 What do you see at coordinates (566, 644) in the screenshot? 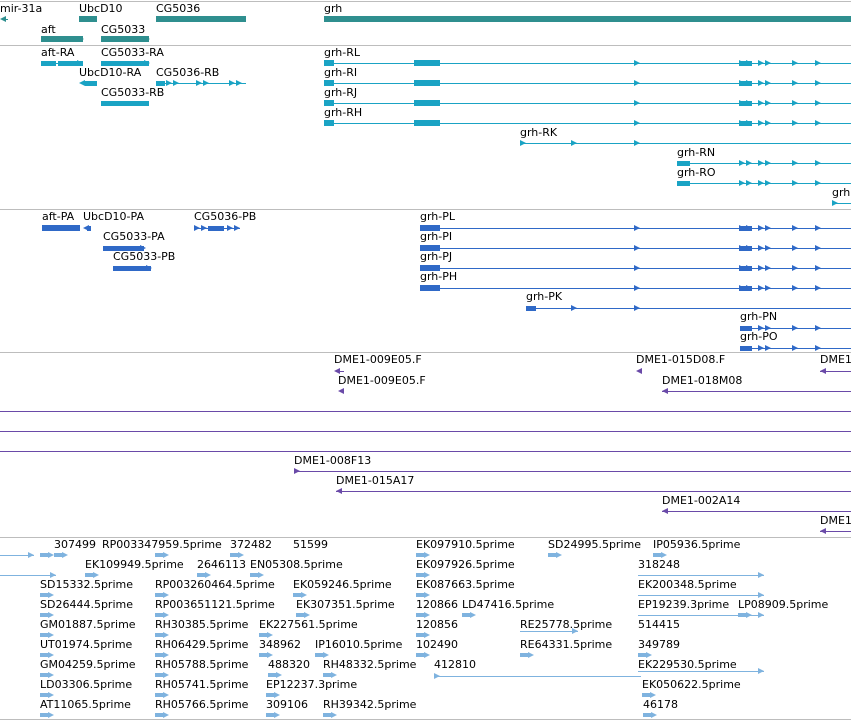
I see `est-label: RE64331.5prime` at bounding box center [566, 644].